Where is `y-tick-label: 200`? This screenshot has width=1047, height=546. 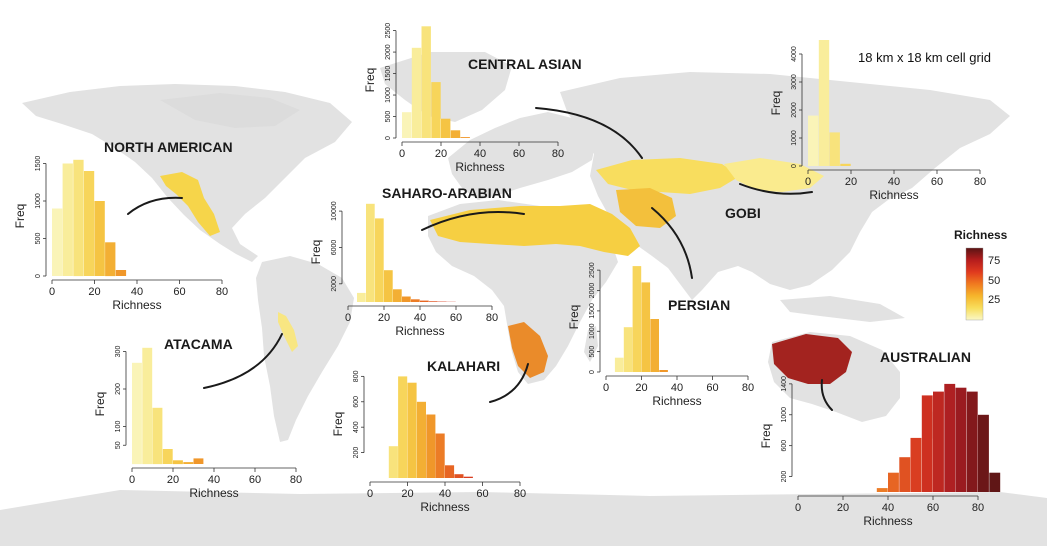 y-tick-label: 200 is located at coordinates (118, 389).